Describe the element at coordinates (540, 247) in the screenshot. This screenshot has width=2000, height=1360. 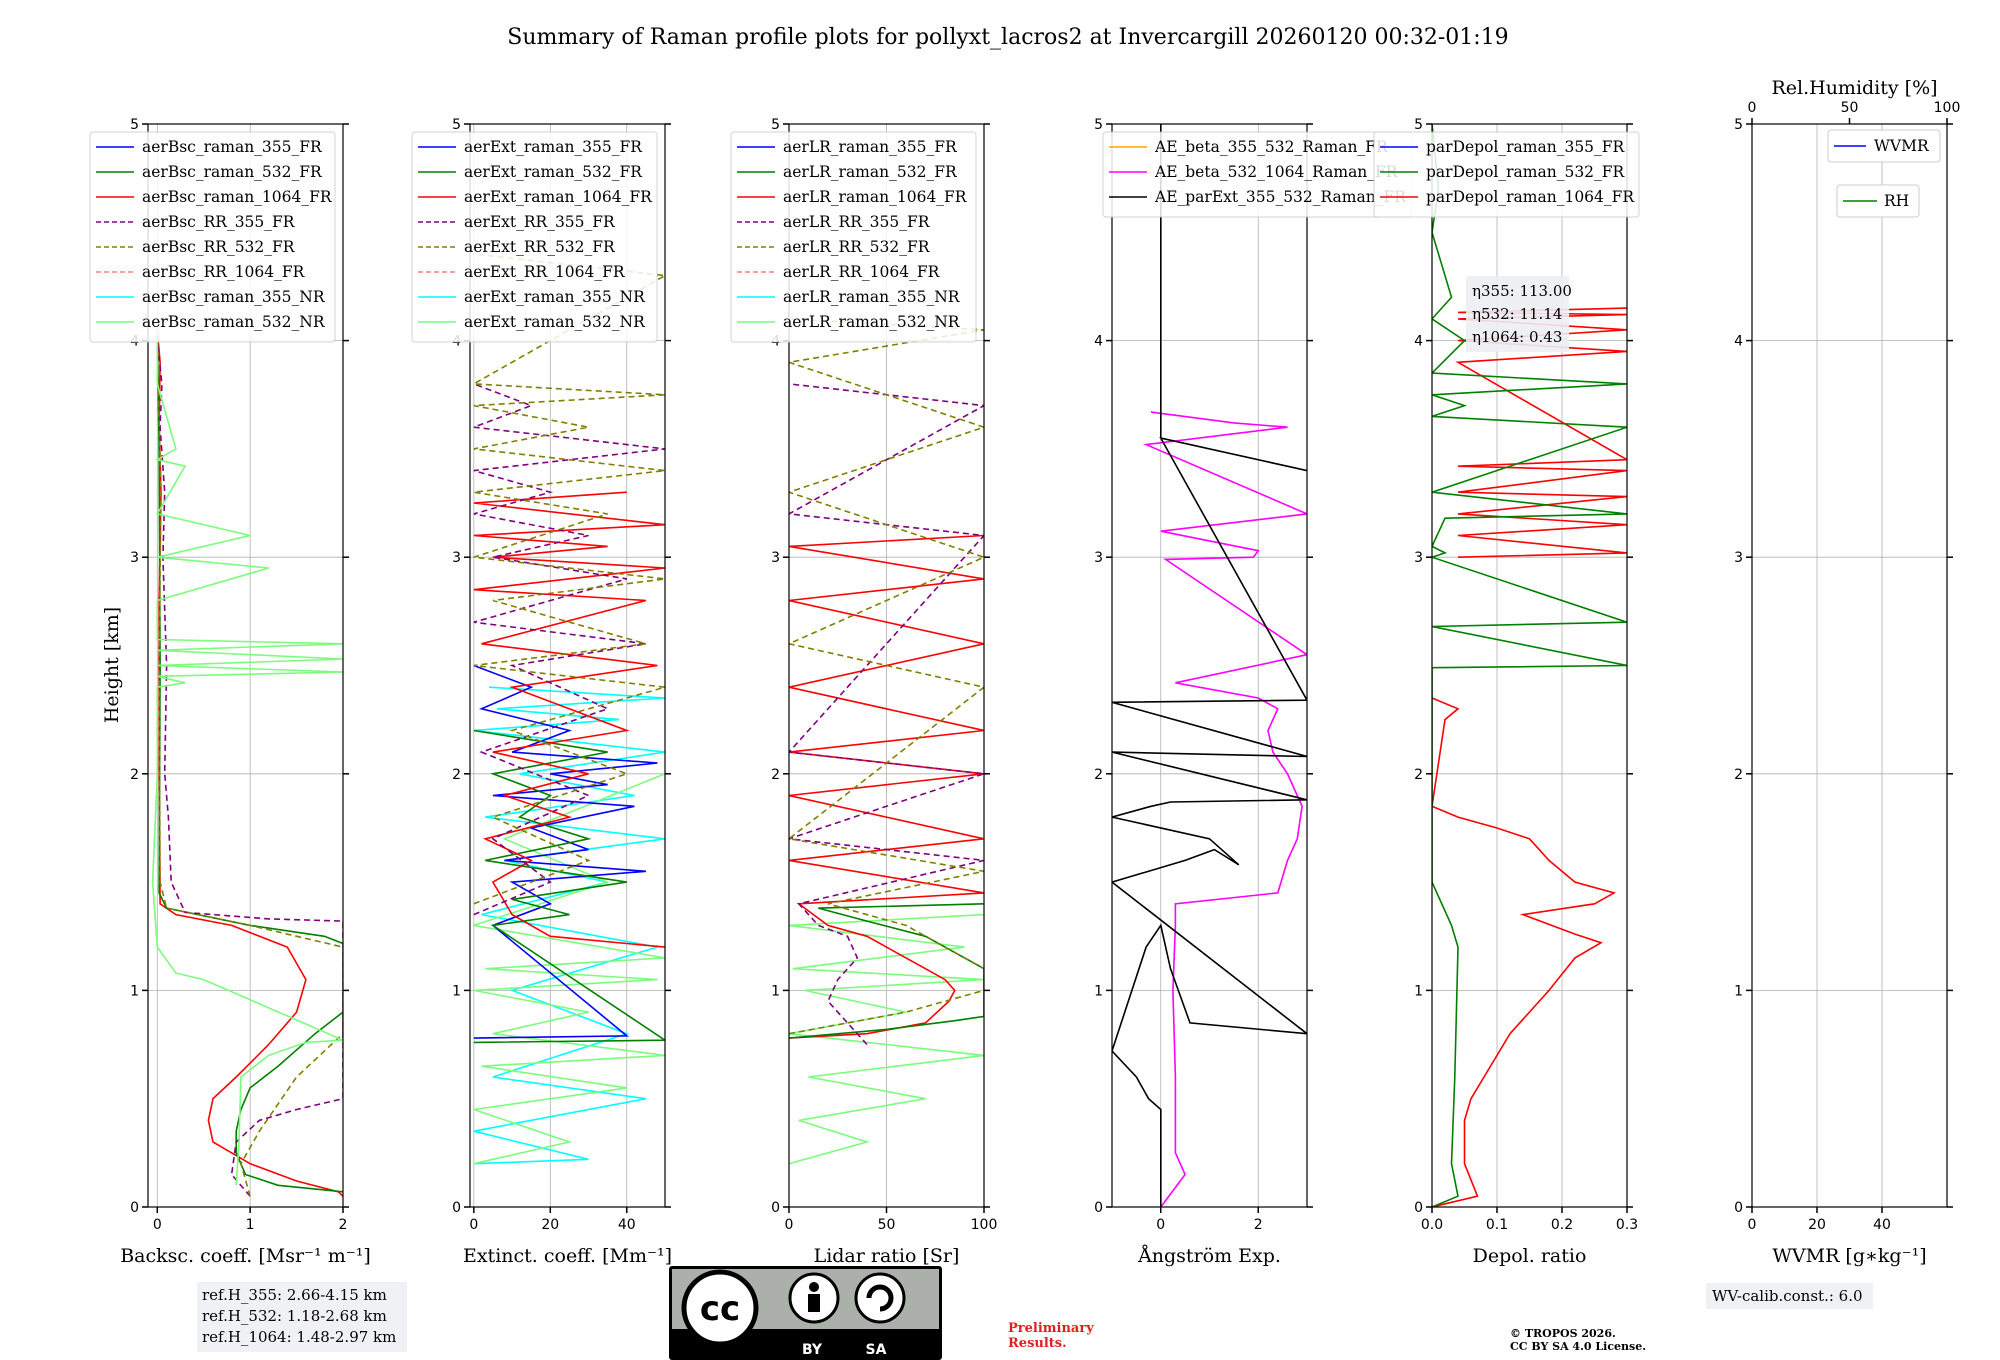
I see `legend-label: aerExt_RR_532_FR` at that location.